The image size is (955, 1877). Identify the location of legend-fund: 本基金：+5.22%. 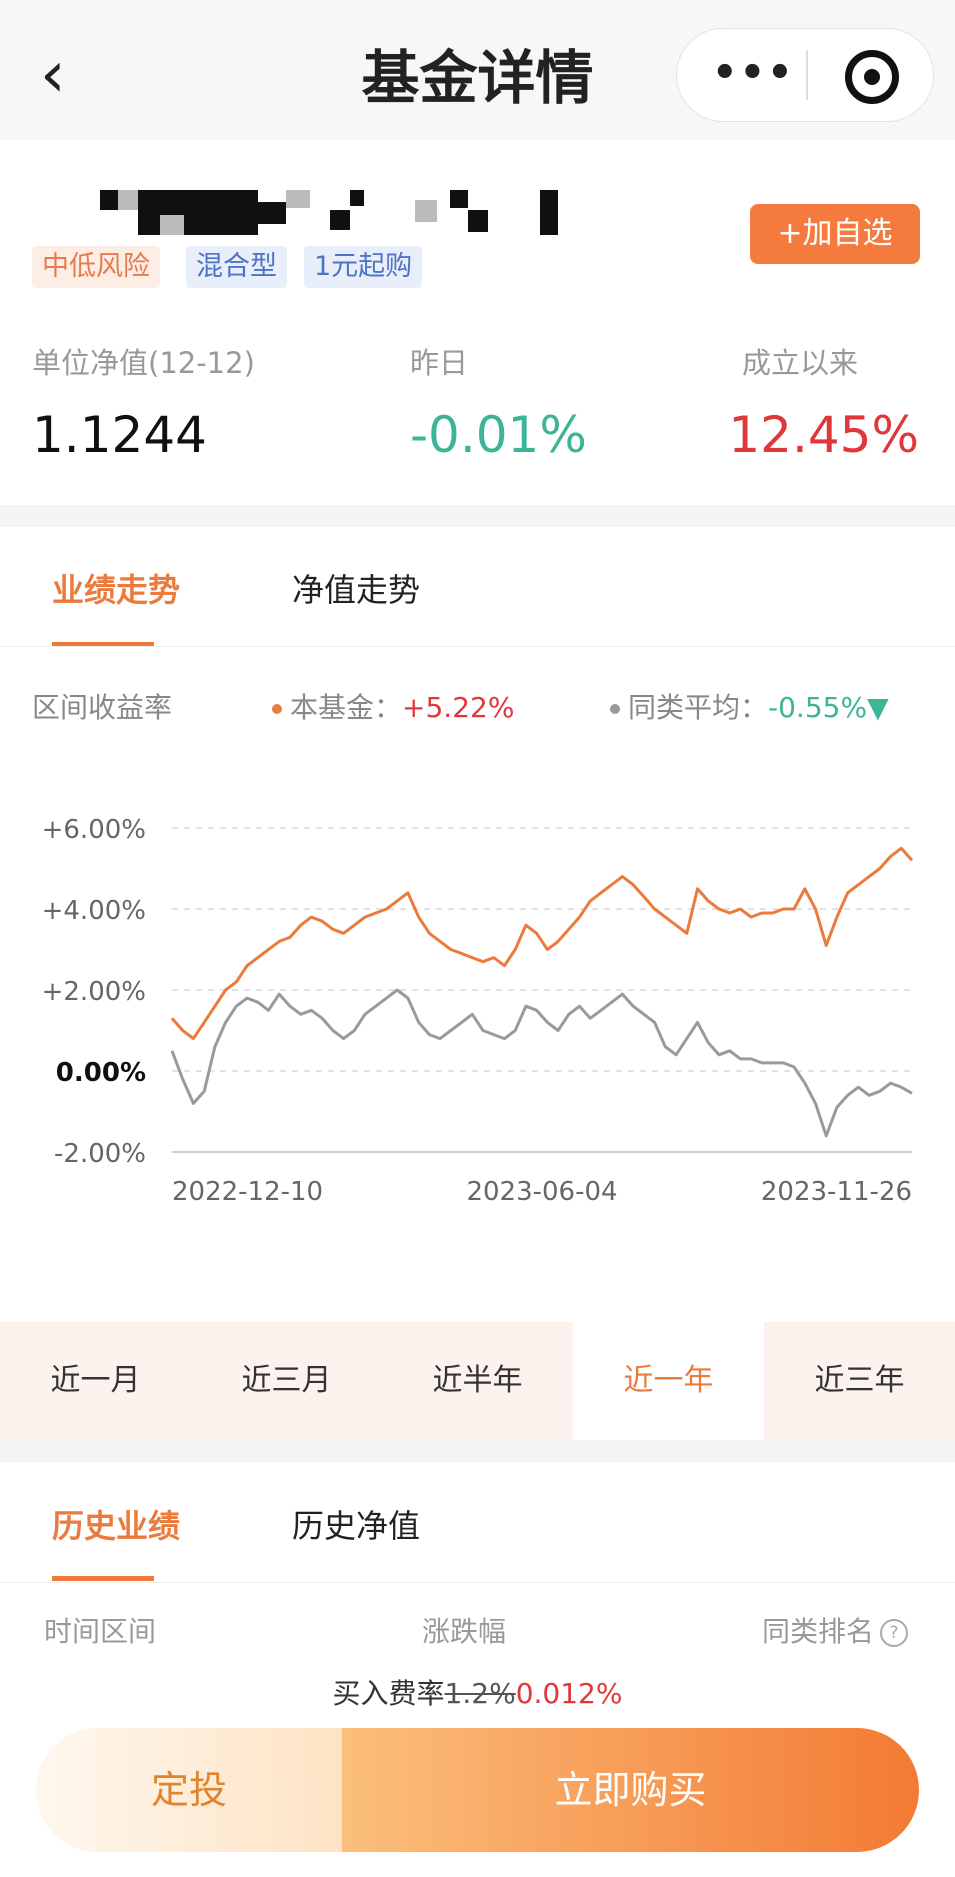
(393, 706).